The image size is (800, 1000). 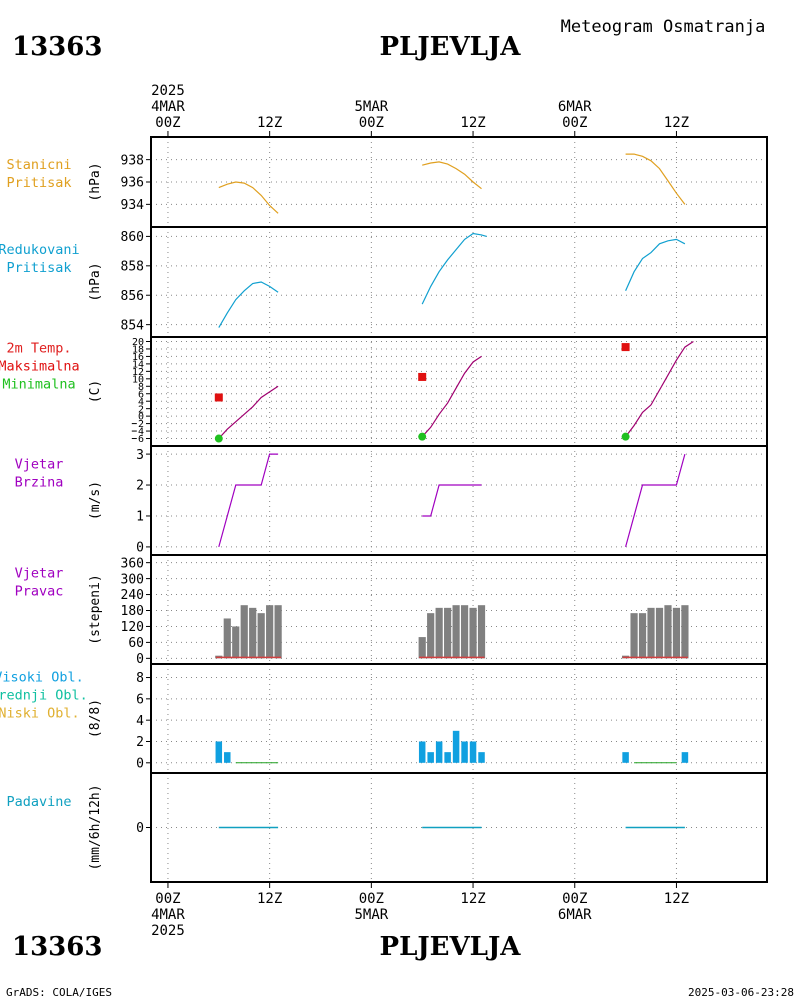 What do you see at coordinates (40, 714) in the screenshot?
I see `panel-label-line: Niski Obl.` at bounding box center [40, 714].